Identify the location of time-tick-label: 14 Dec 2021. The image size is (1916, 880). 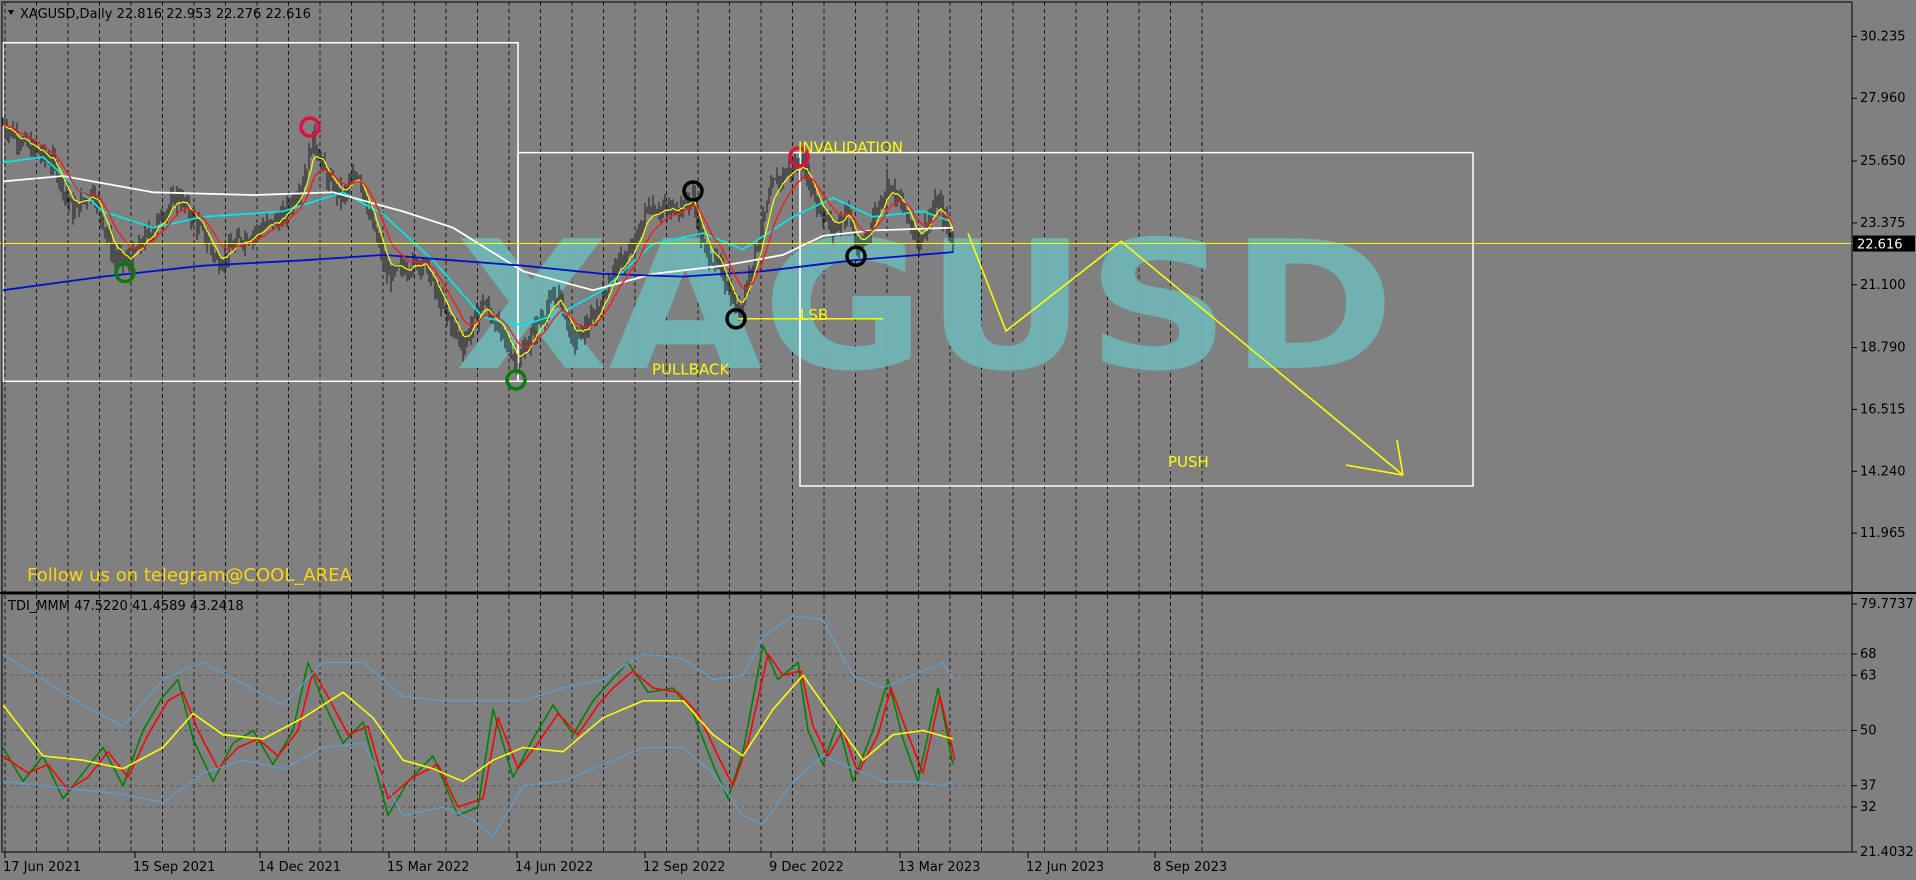
(299, 867).